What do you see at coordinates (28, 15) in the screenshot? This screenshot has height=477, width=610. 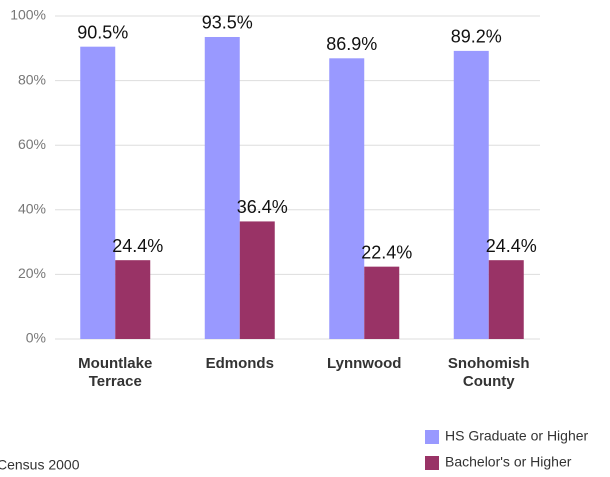 I see `y-tick-label: 100%` at bounding box center [28, 15].